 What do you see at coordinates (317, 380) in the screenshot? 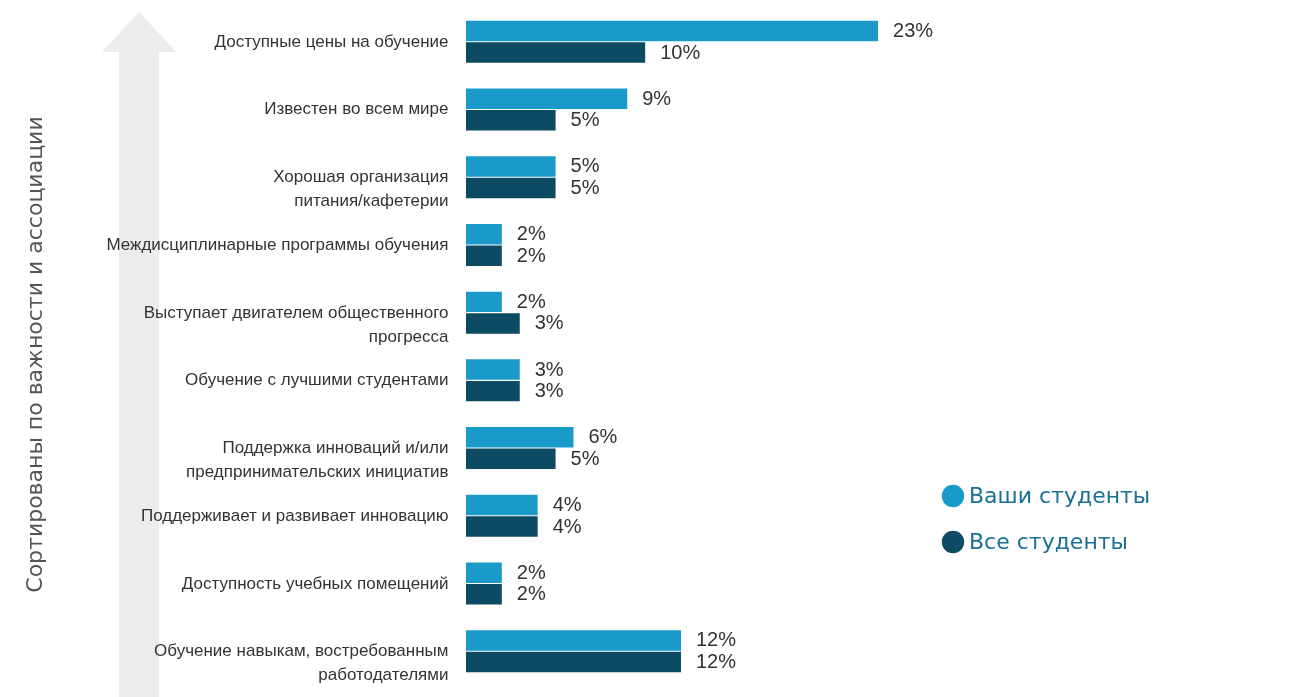
I see `y-tick-label: Обучение с лучшими студентами` at bounding box center [317, 380].